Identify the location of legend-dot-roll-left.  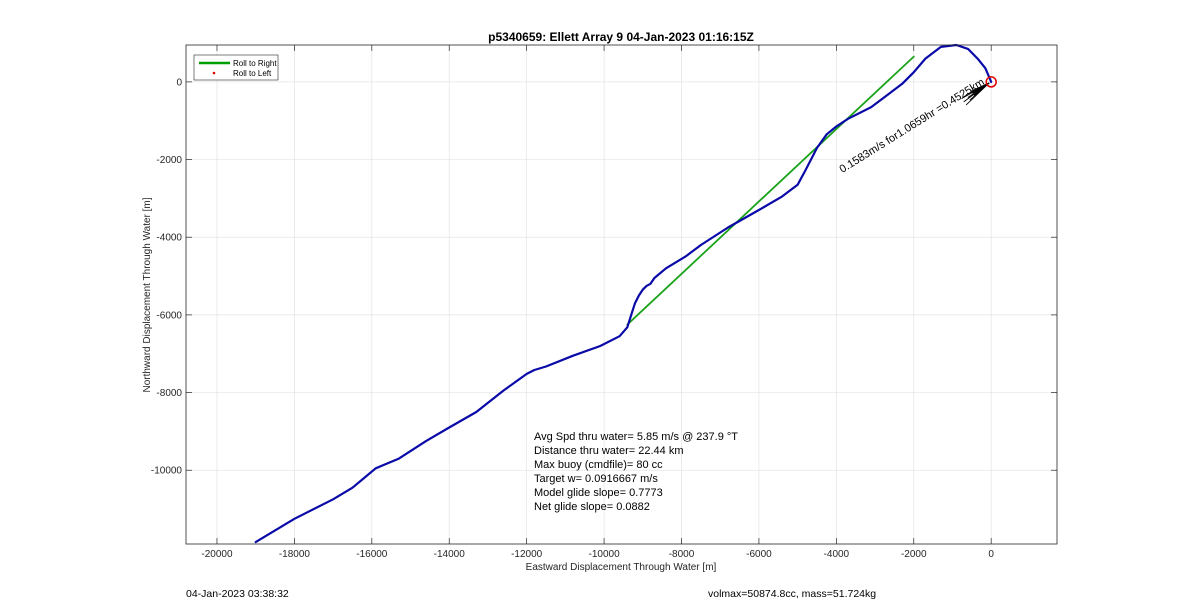
(214, 73).